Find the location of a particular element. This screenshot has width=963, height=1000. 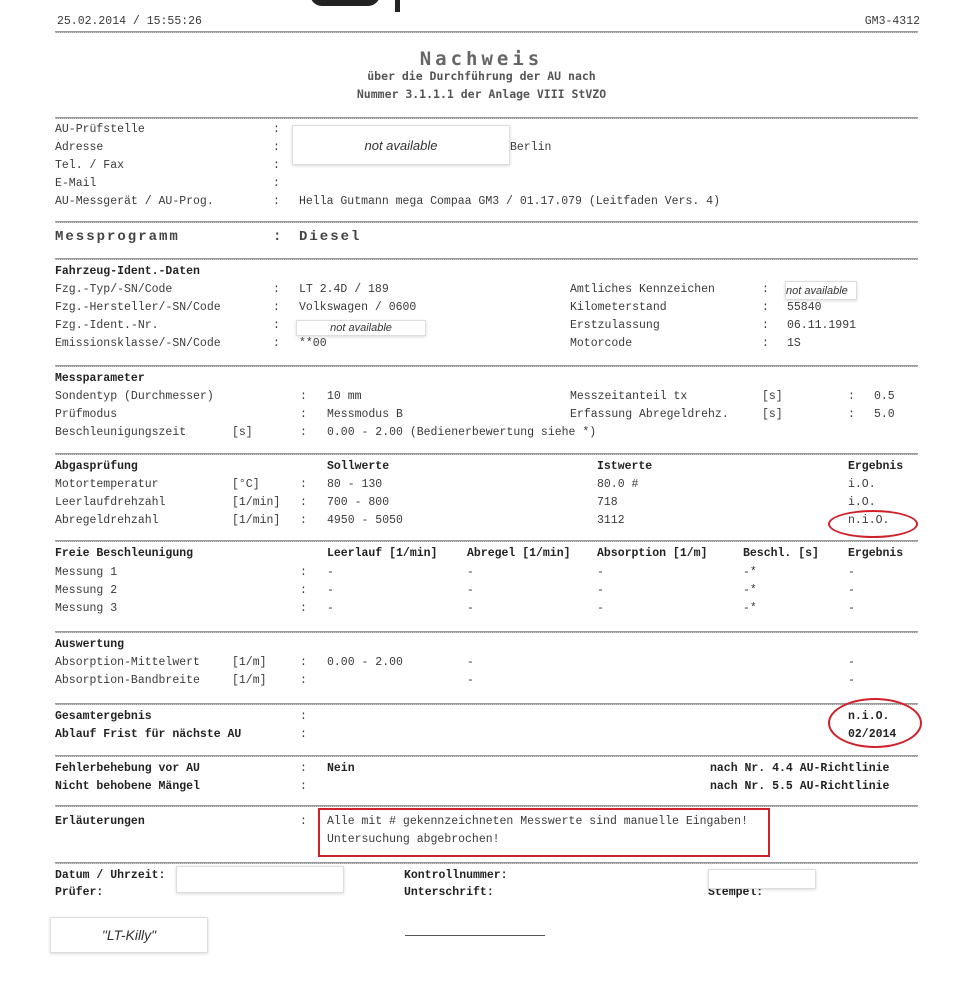

params-heading: Messparameter is located at coordinates (100, 378).